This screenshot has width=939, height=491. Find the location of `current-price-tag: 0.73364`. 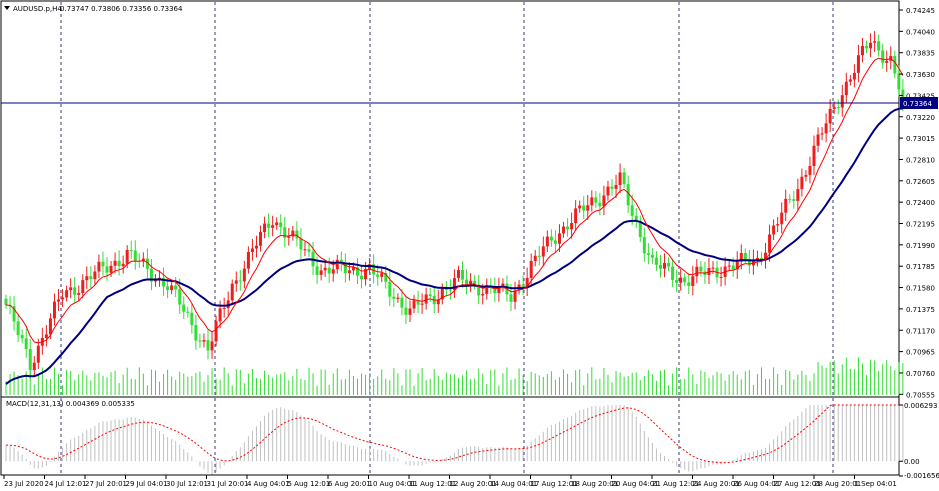

current-price-tag: 0.73364 is located at coordinates (919, 103).